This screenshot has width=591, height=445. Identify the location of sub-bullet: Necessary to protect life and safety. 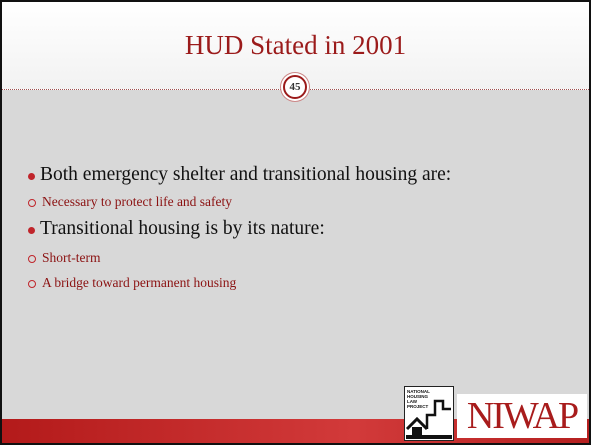
(130, 201).